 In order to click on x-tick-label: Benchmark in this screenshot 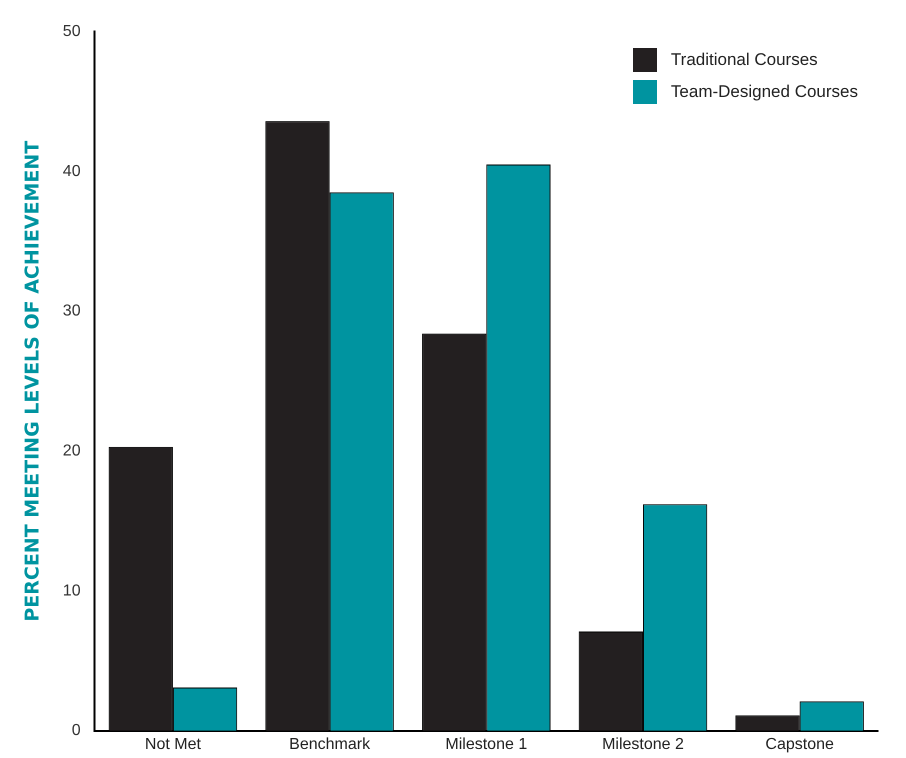, I will do `click(330, 744)`.